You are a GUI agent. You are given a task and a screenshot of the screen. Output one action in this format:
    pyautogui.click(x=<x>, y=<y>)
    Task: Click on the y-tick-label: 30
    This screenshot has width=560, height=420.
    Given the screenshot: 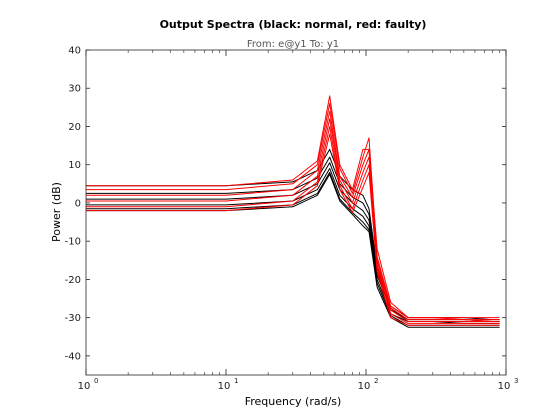 What is the action you would take?
    pyautogui.click(x=74, y=89)
    